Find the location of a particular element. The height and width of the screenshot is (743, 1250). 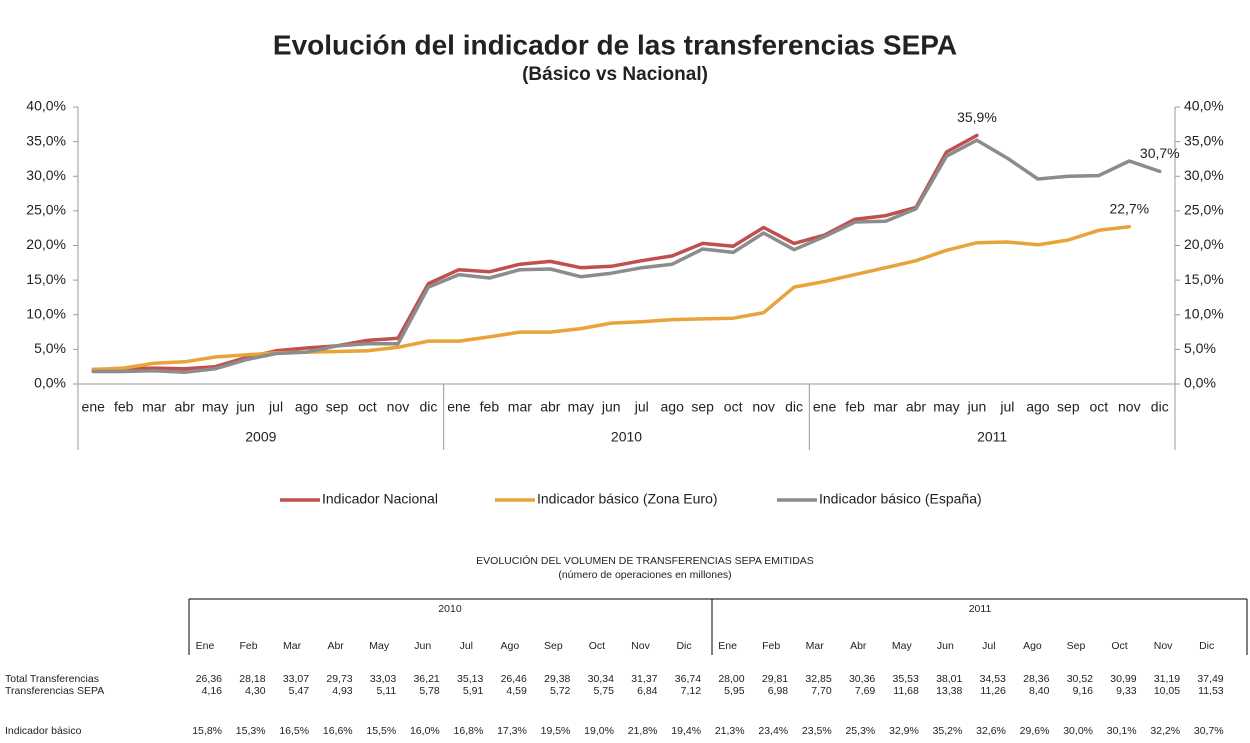

table-cell: 19,5% is located at coordinates (556, 731).